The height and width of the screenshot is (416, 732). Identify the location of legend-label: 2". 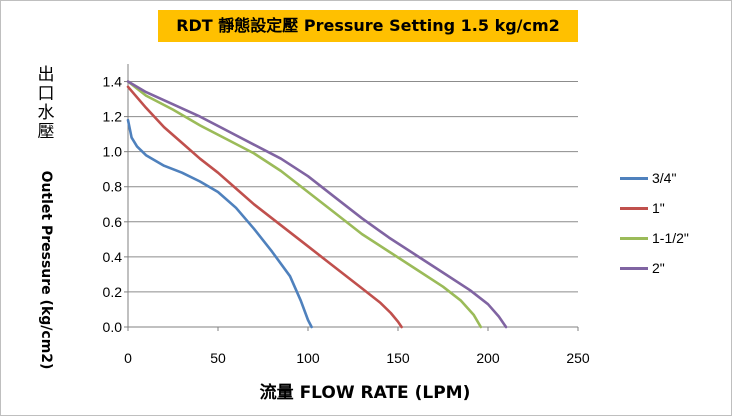
(658, 268).